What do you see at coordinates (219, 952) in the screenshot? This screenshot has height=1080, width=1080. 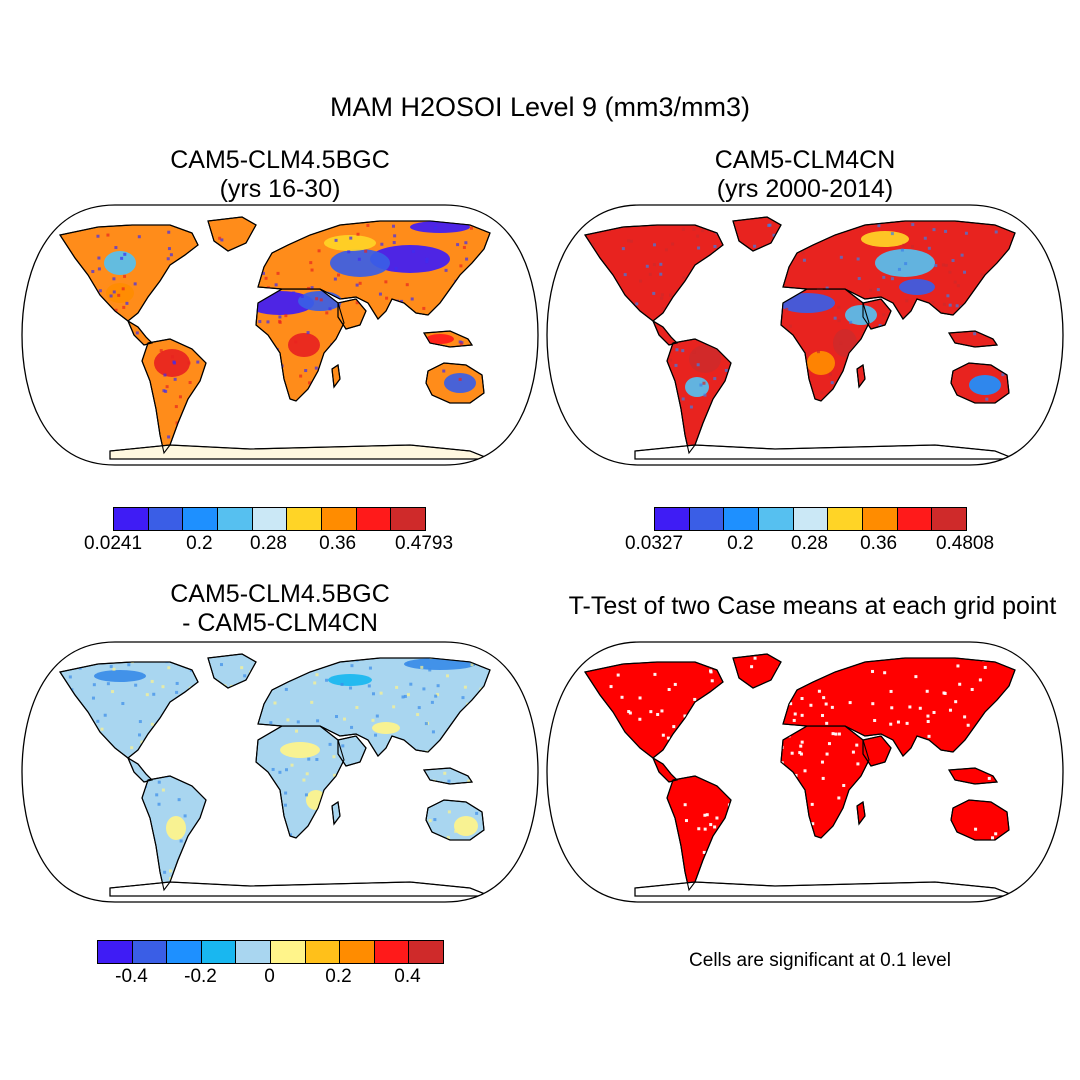 I see `cb3-swatch` at bounding box center [219, 952].